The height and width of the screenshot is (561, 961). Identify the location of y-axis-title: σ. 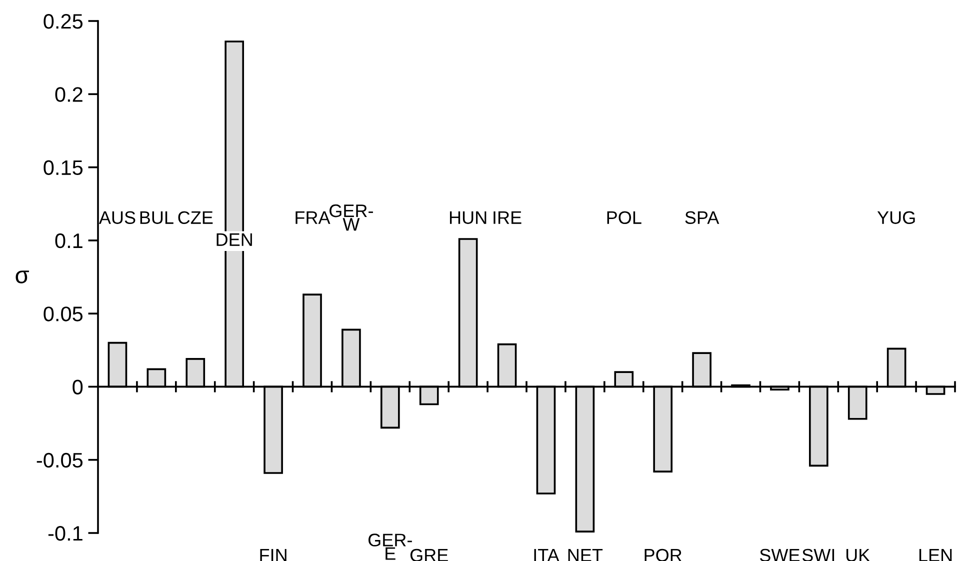
(22, 277).